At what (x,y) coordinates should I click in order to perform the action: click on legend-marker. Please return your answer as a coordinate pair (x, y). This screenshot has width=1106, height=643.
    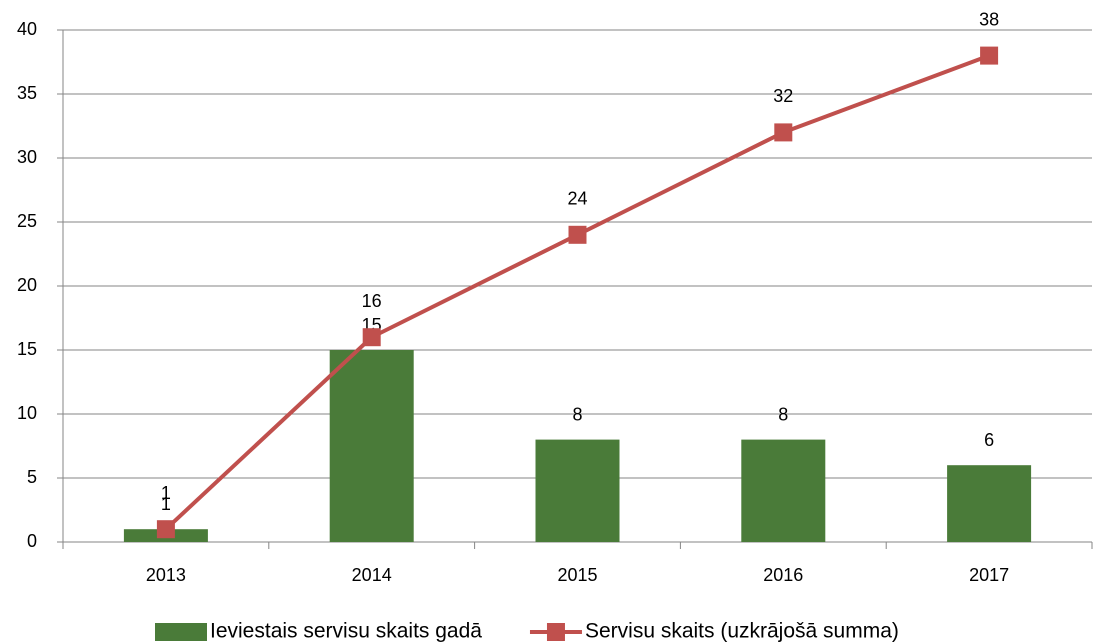
    Looking at the image, I should click on (555, 632).